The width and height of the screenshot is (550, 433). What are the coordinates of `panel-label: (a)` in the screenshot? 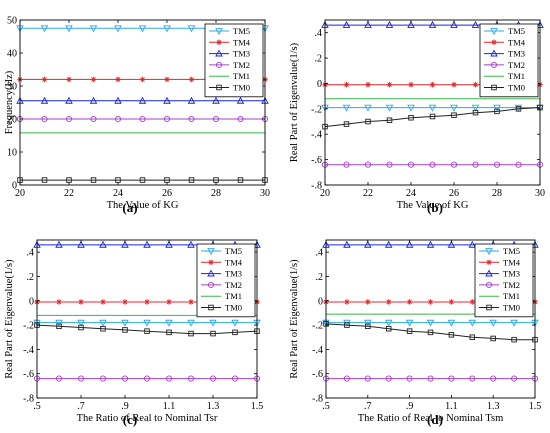 It's located at (129, 207).